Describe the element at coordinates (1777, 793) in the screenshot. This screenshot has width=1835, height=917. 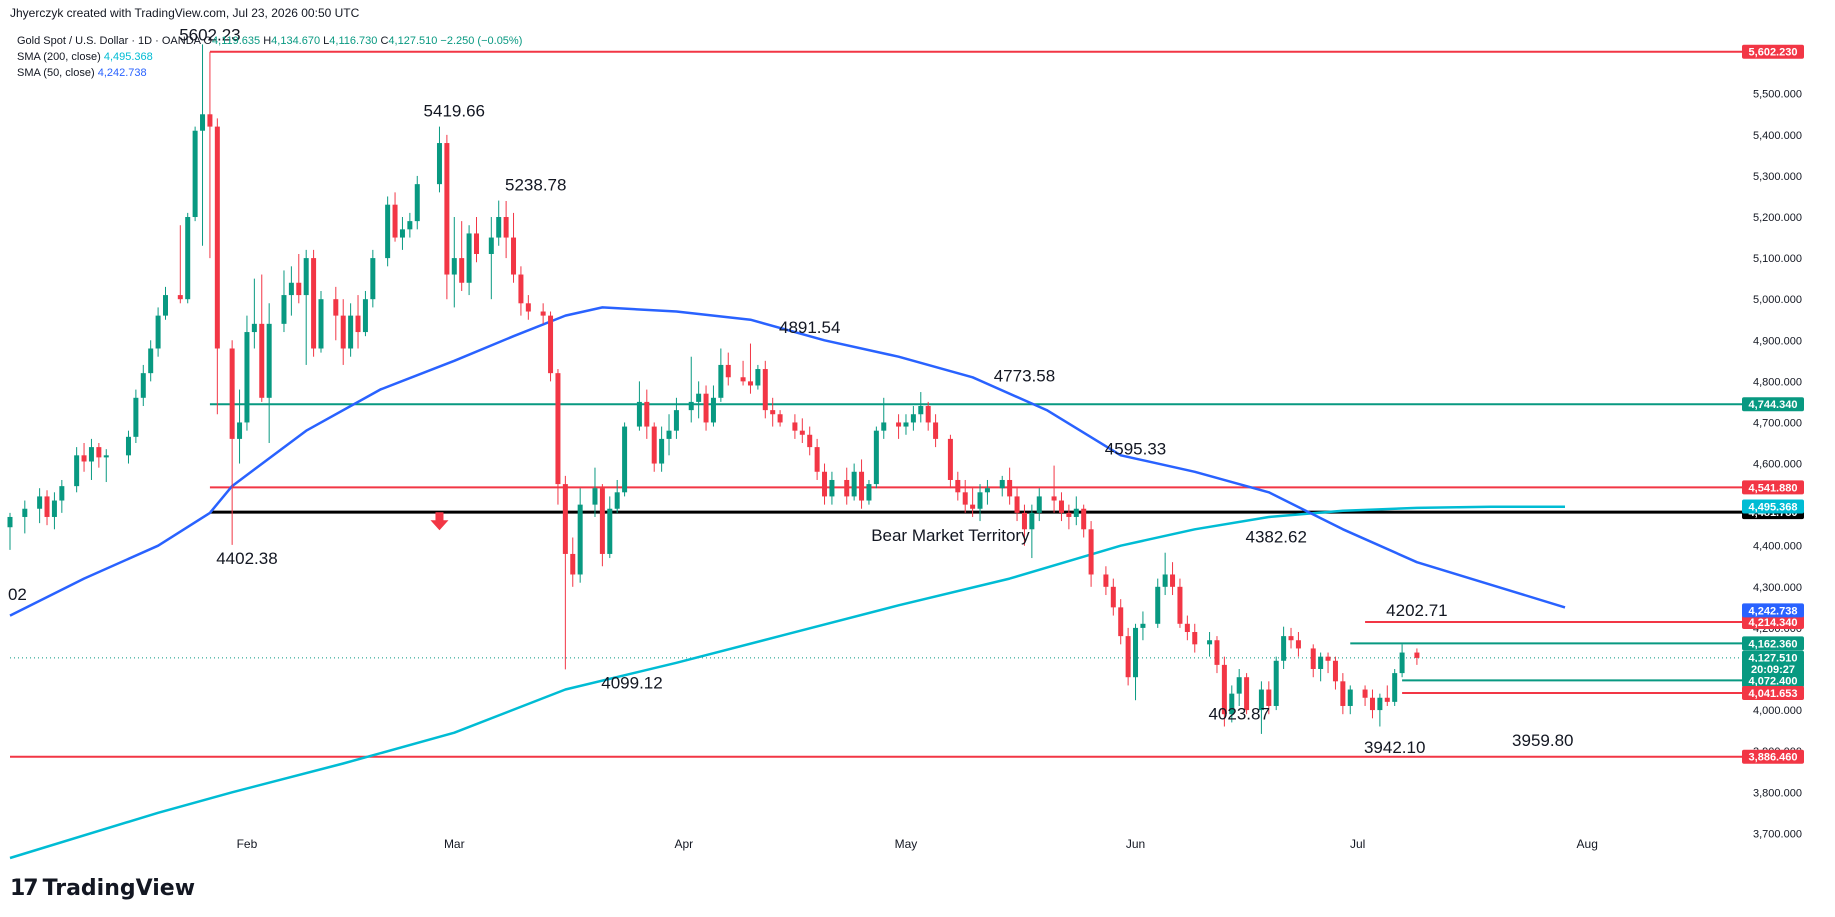
I see `y-tick-label: 3,800.000` at that location.